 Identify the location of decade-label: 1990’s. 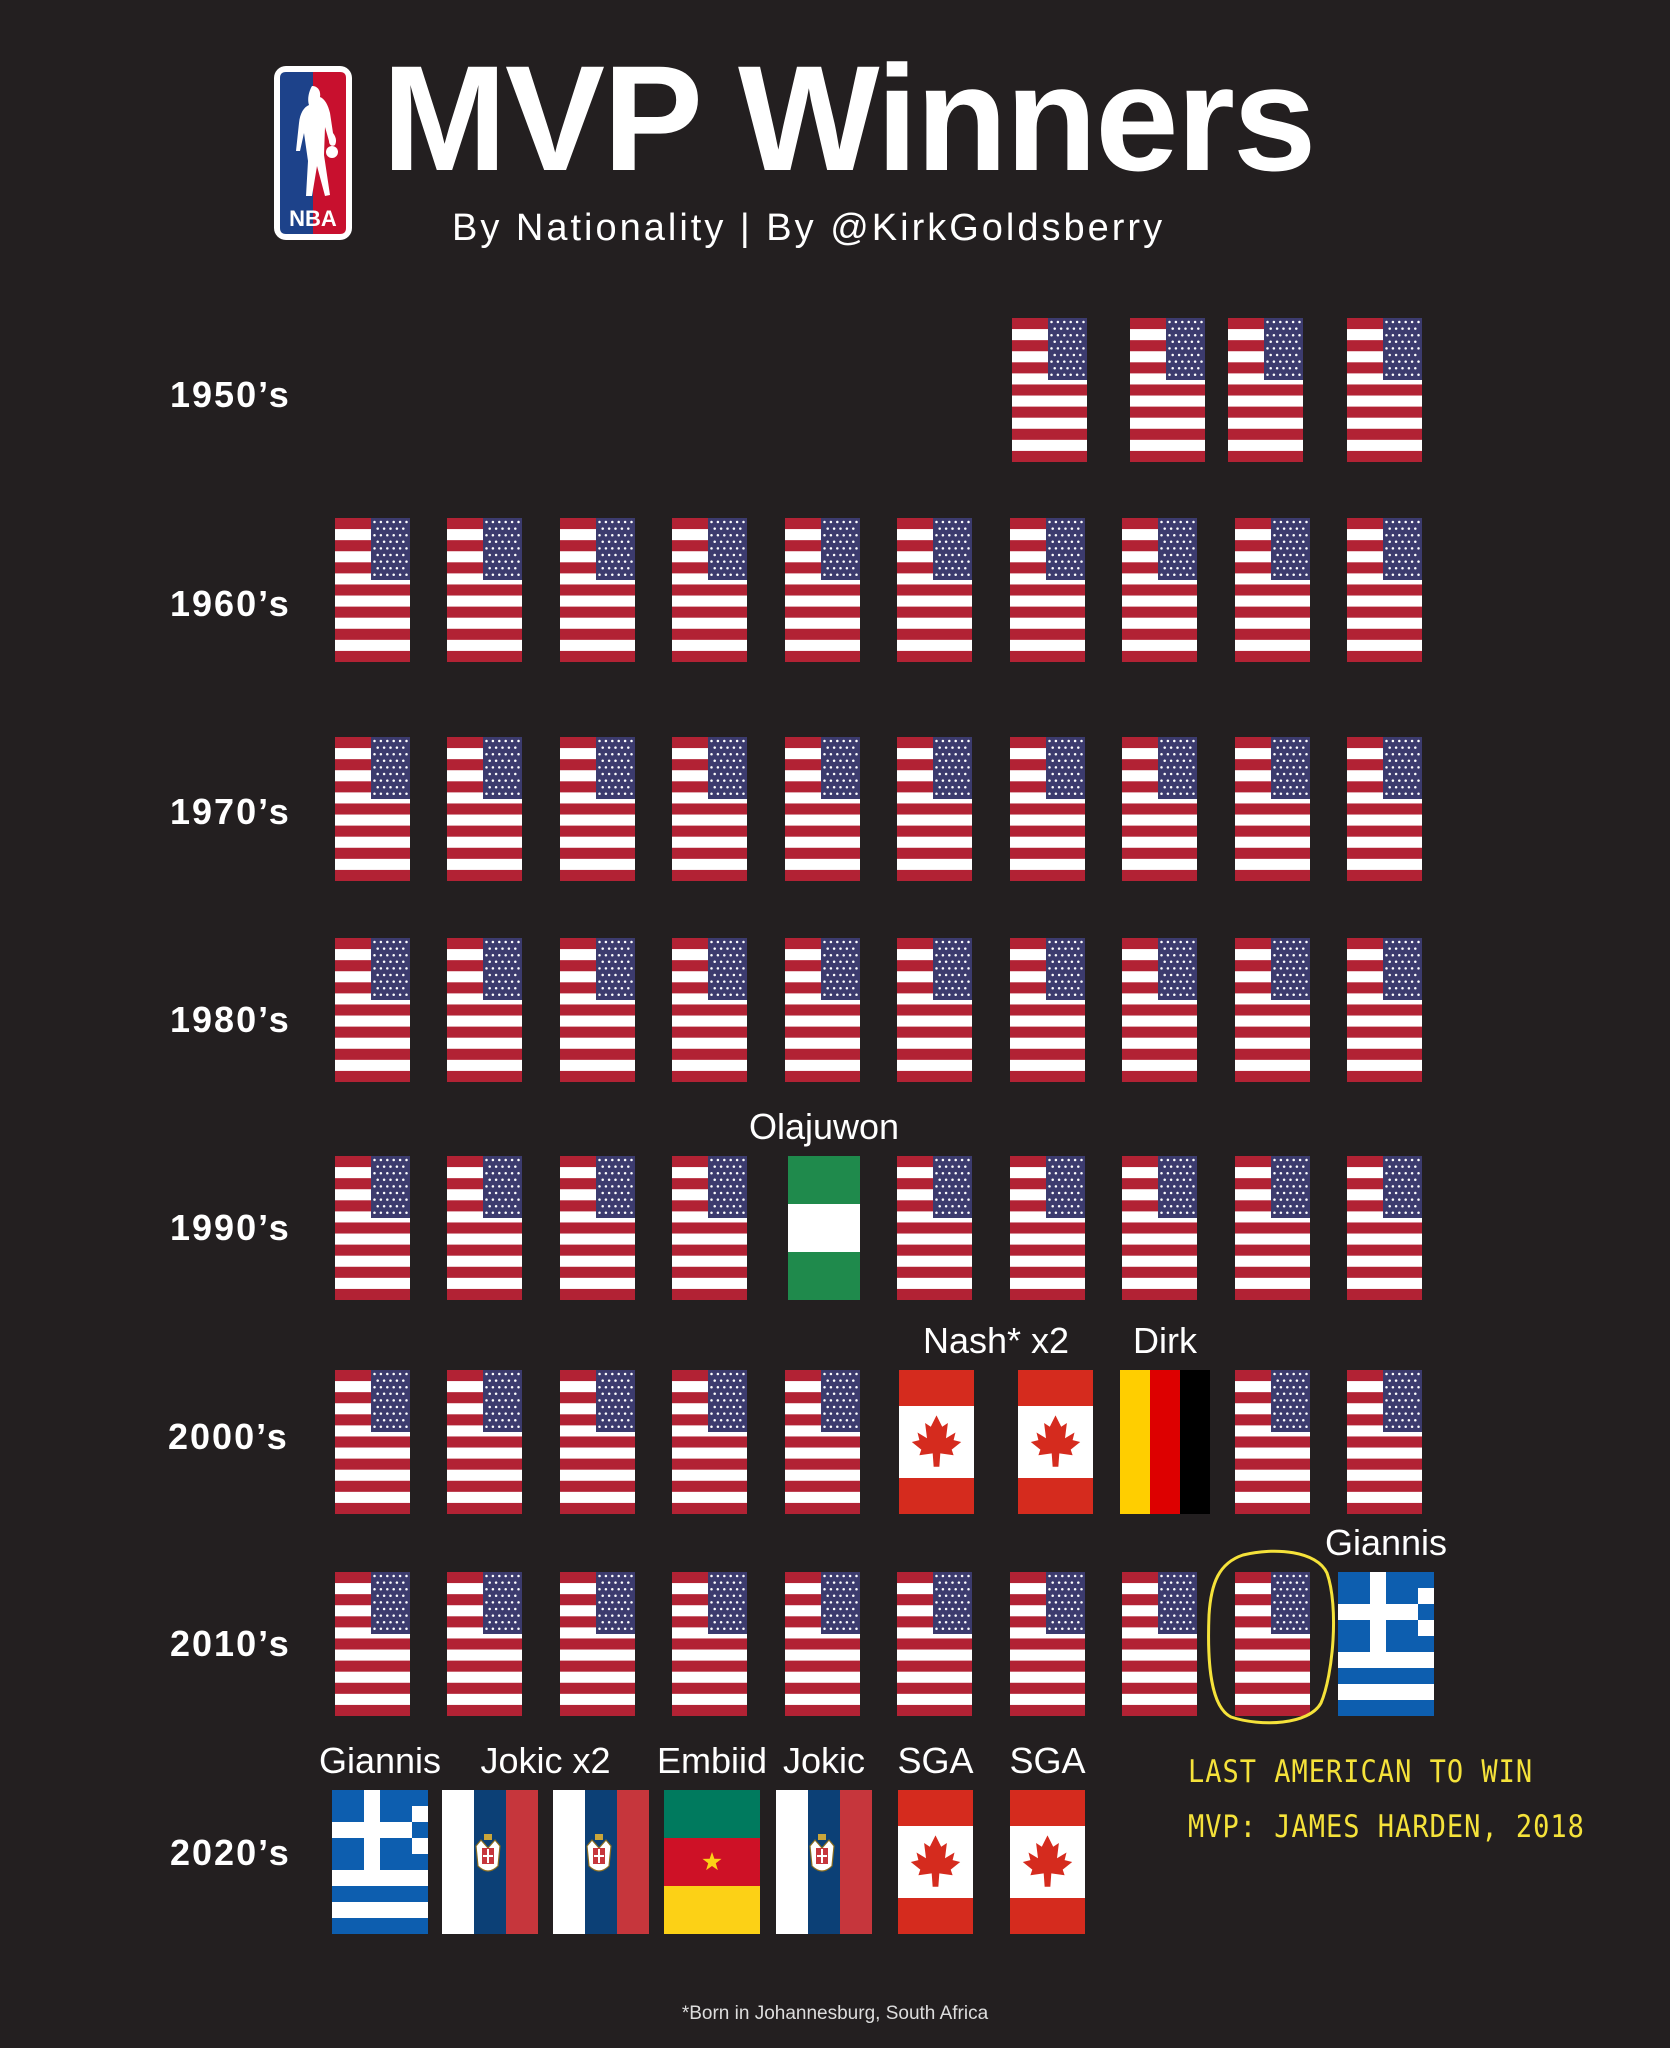
(230, 1227).